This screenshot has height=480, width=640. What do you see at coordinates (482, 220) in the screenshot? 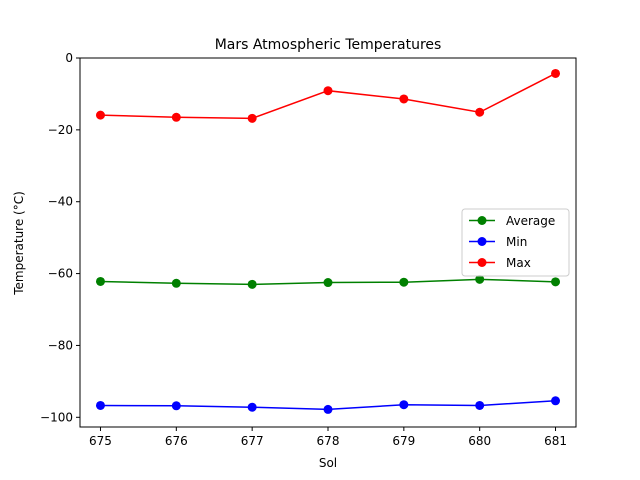
I see `legend-marker-average` at bounding box center [482, 220].